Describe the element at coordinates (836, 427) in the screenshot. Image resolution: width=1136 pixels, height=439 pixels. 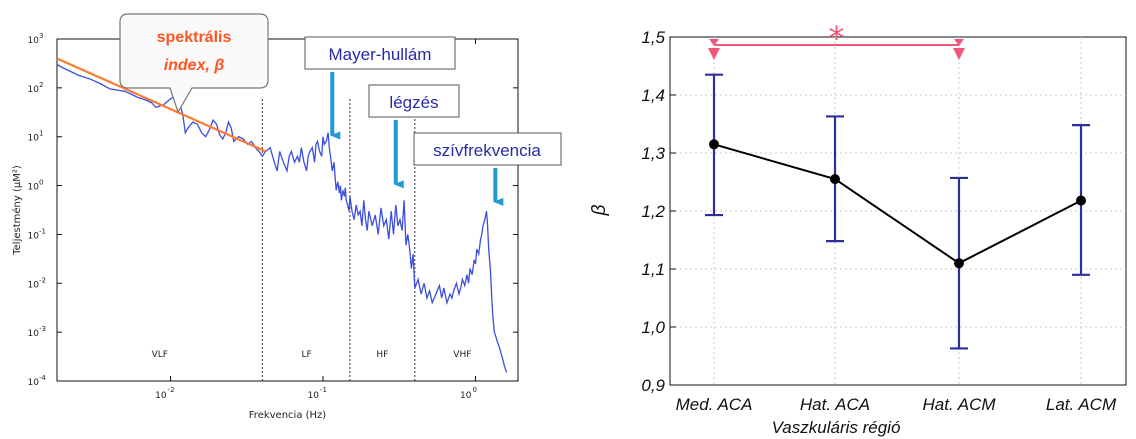
I see `beta-x-axis-label: Vaszkuláris régió` at that location.